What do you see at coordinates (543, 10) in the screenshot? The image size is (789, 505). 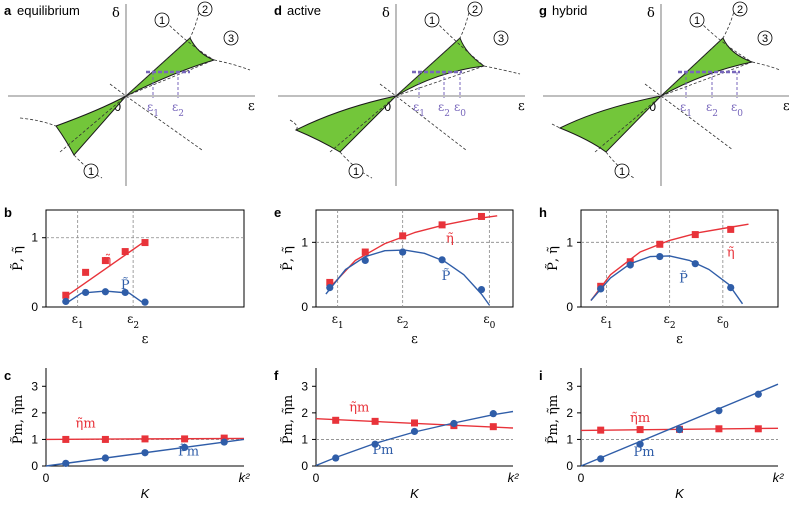 I see `panel-letter-g: g` at bounding box center [543, 10].